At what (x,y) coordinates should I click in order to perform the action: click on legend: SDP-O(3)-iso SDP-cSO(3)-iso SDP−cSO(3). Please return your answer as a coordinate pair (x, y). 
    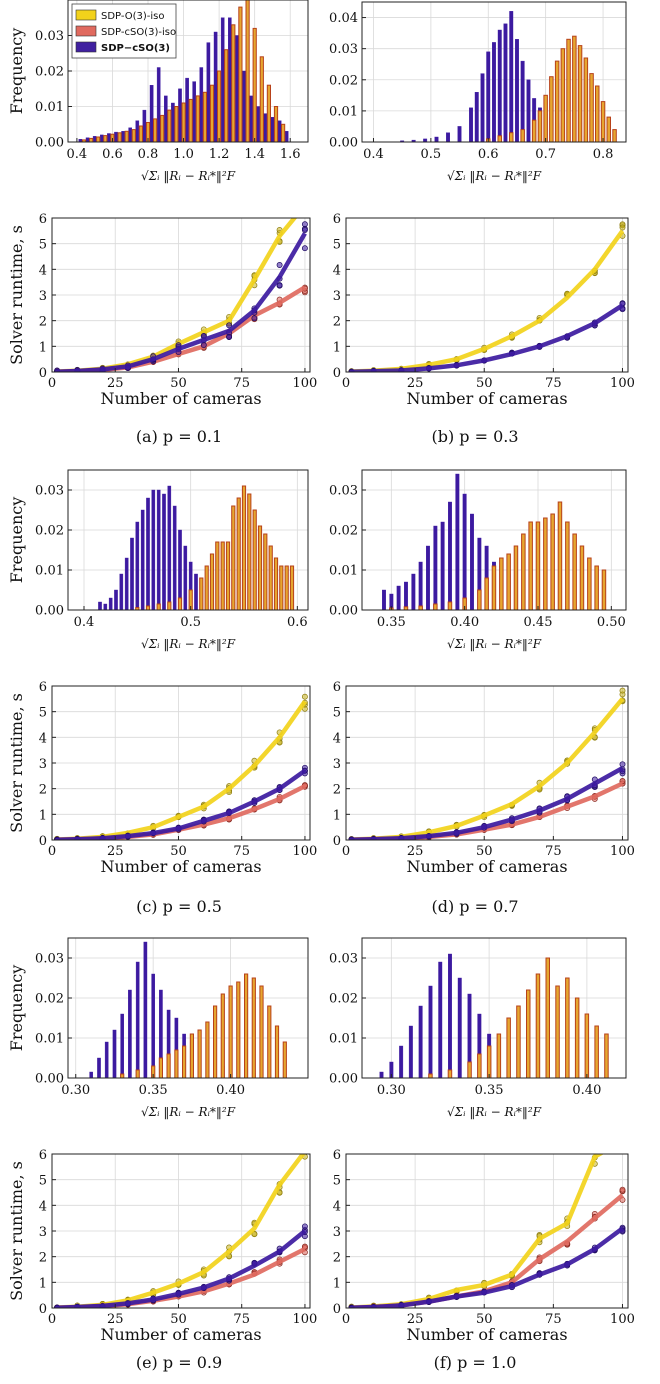
    Looking at the image, I should click on (124, 31).